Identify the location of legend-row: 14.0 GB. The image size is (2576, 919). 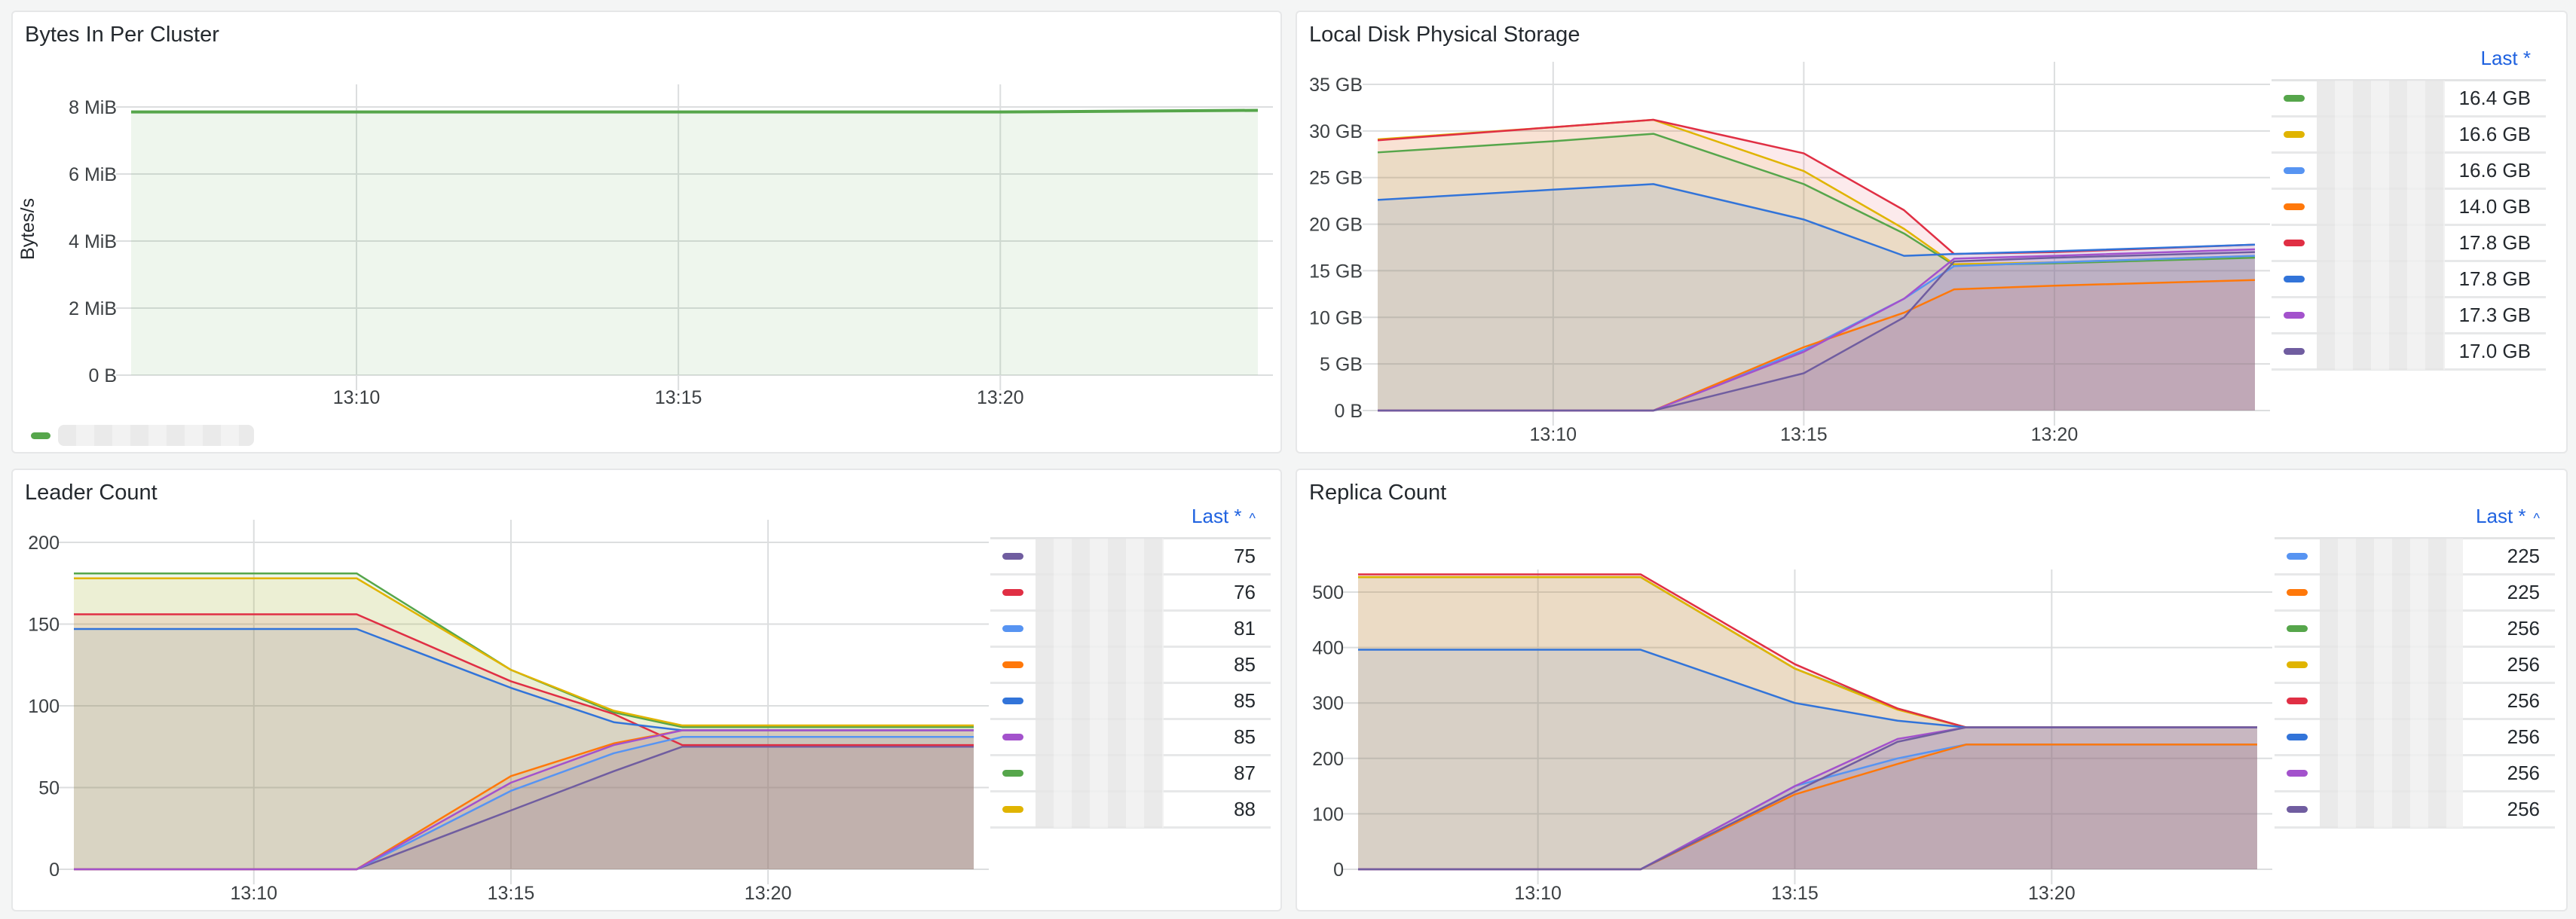
(2409, 207).